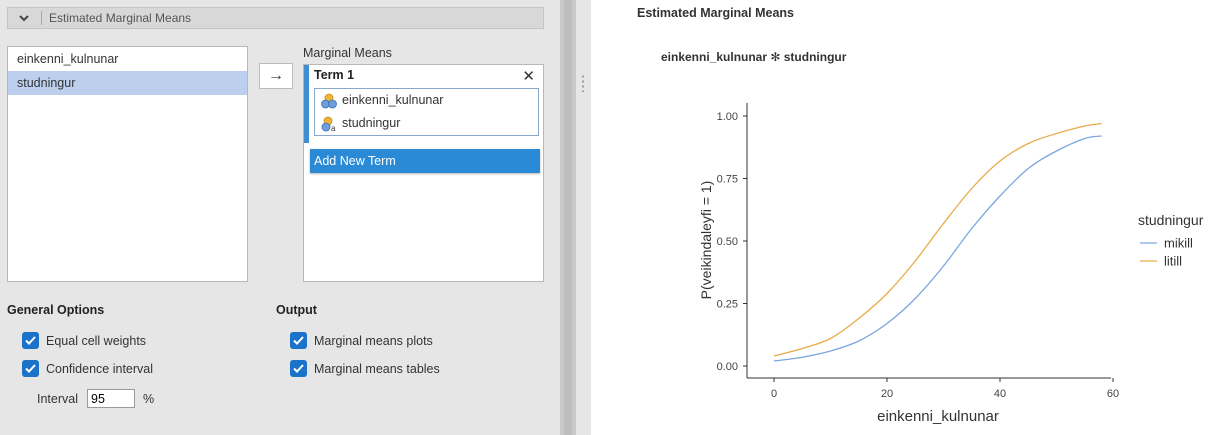  What do you see at coordinates (938, 416) in the screenshot?
I see `x-axis-label: einkenni_kulnunar` at bounding box center [938, 416].